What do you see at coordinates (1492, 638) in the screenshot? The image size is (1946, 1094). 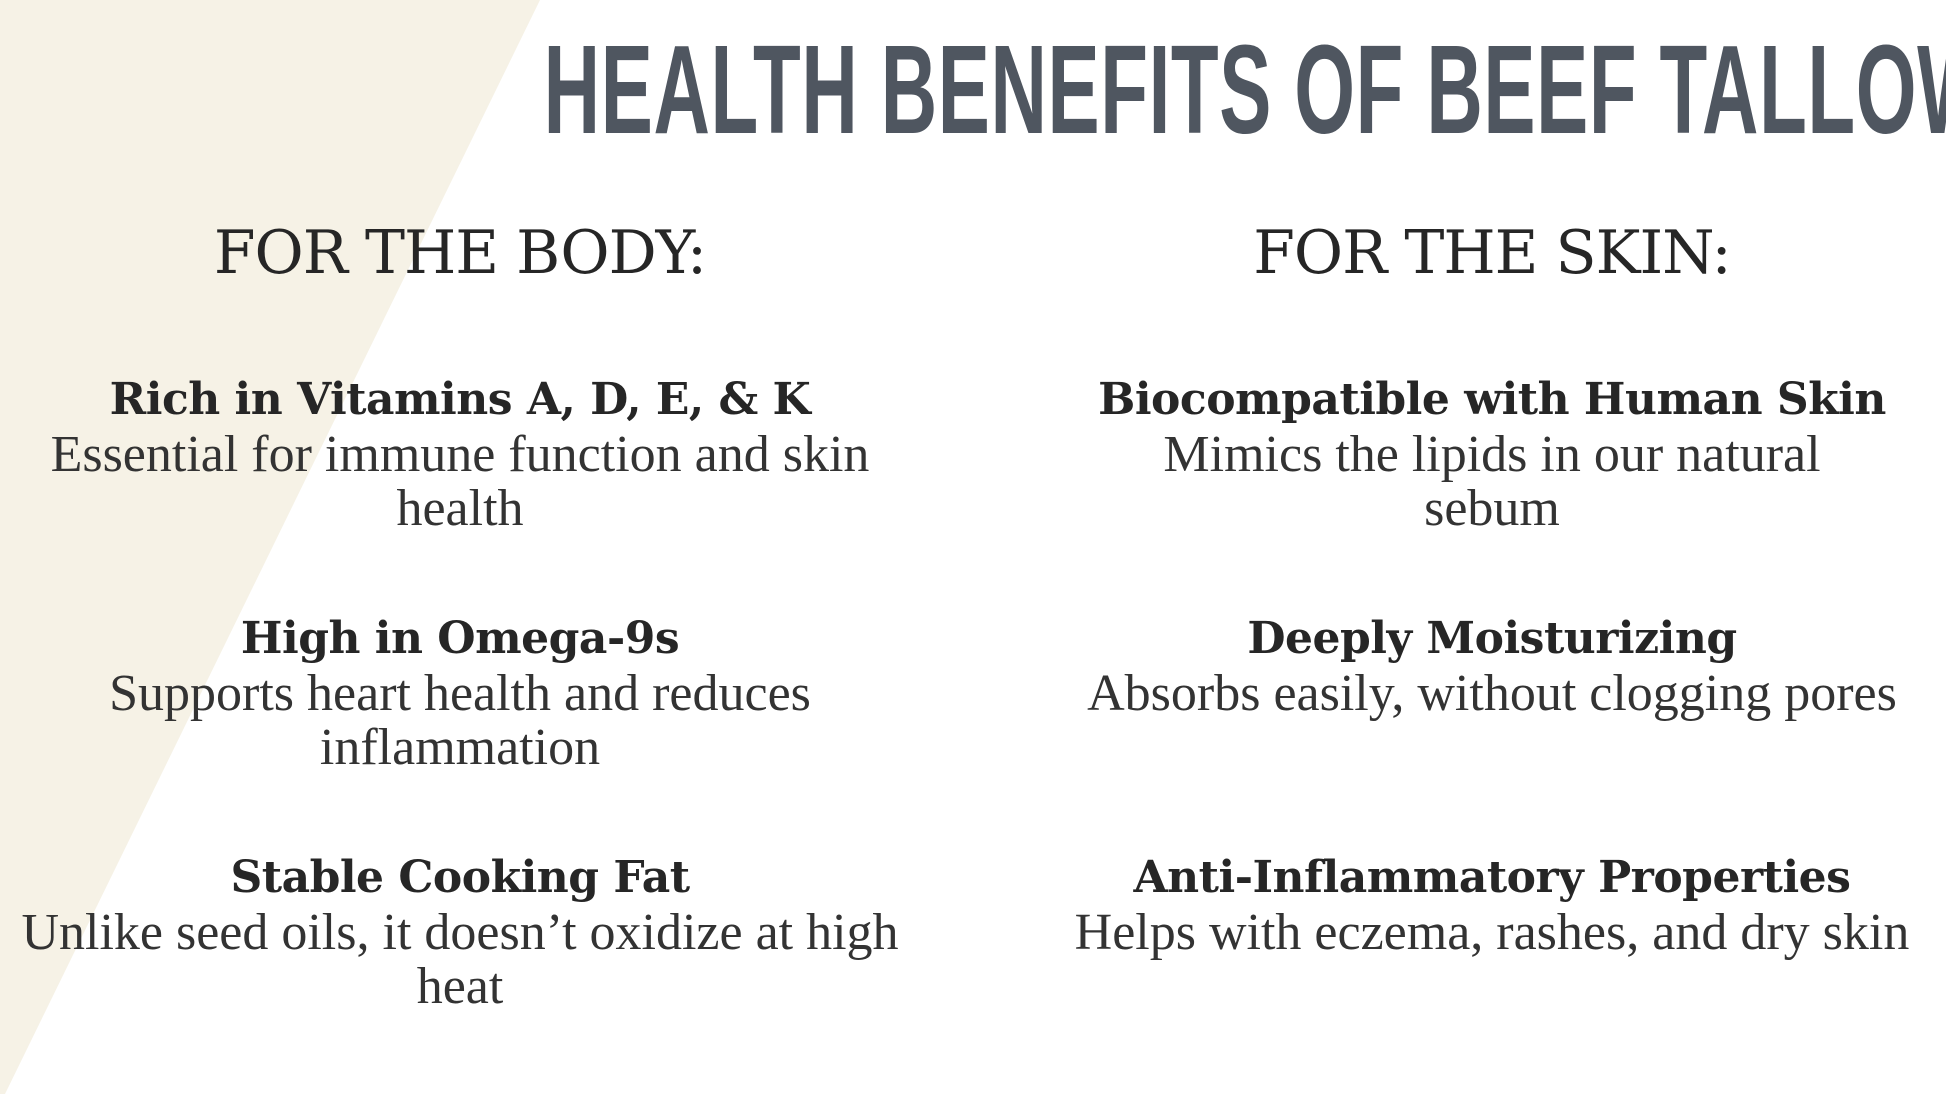 I see `item-title: Deeply Moisturizing` at bounding box center [1492, 638].